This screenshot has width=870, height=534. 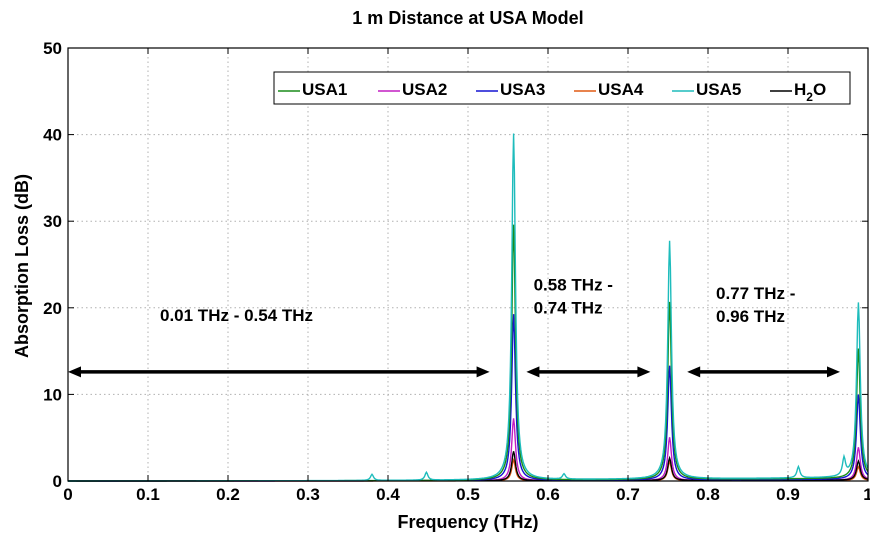 I want to click on legend-label-usa4: USA4, so click(x=621, y=89).